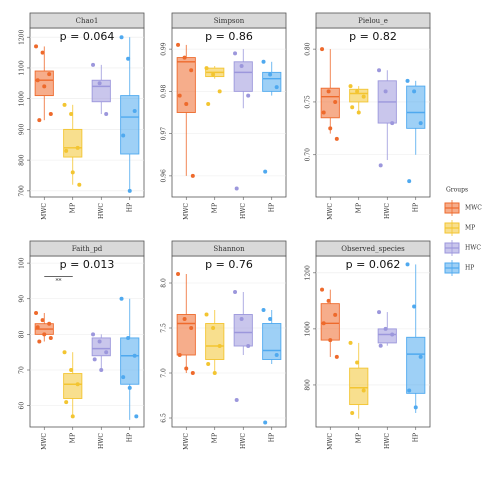 The width and height of the screenshot is (491, 477). I want to click on p-value: p = 0.82, so click(373, 36).